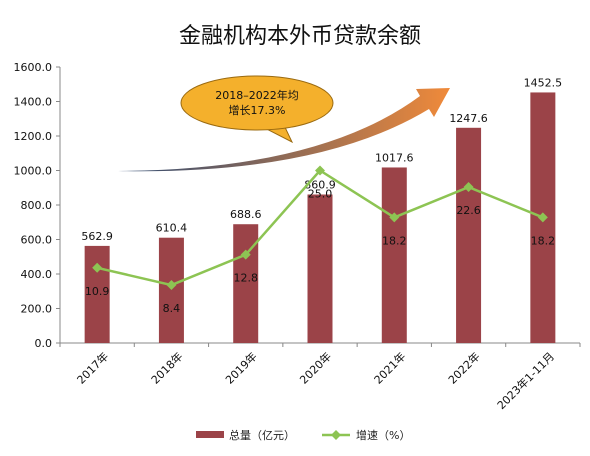 The width and height of the screenshot is (590, 456). What do you see at coordinates (172, 308) in the screenshot?
I see `growth-value-label: 8.4` at bounding box center [172, 308].